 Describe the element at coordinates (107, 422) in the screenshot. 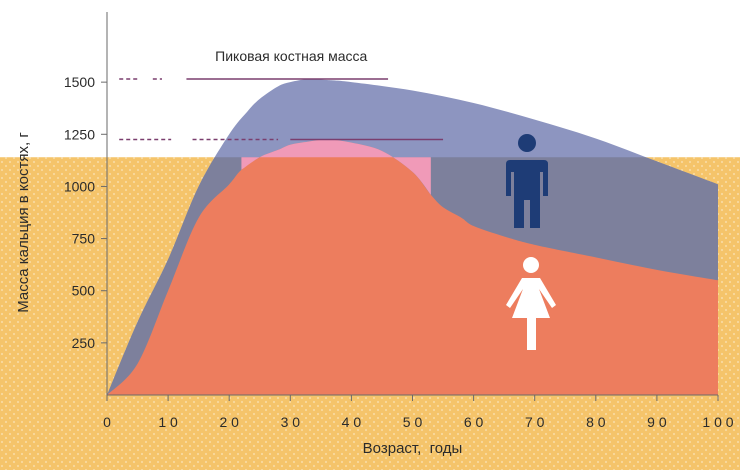

I see `x-tick-label: 0` at that location.